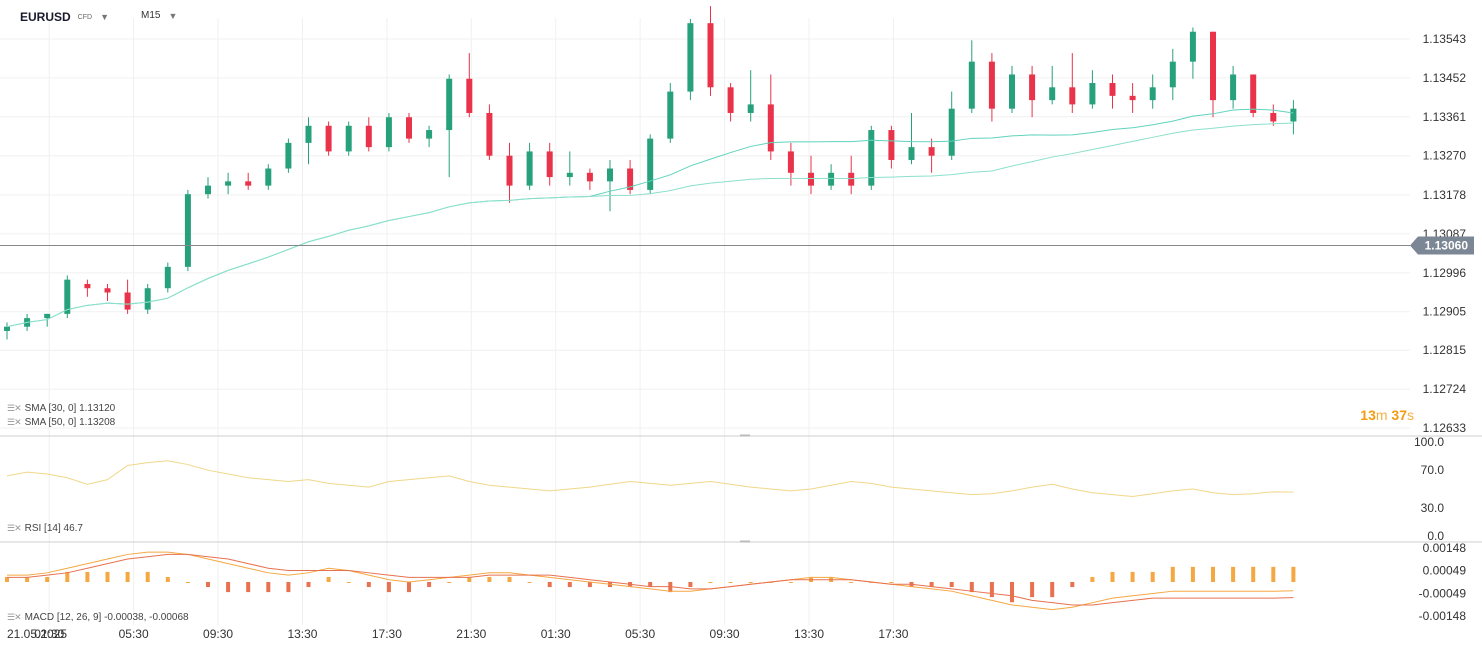 The width and height of the screenshot is (1482, 650). Describe the element at coordinates (1429, 442) in the screenshot. I see `rsi-tick-label: 100.0` at that location.